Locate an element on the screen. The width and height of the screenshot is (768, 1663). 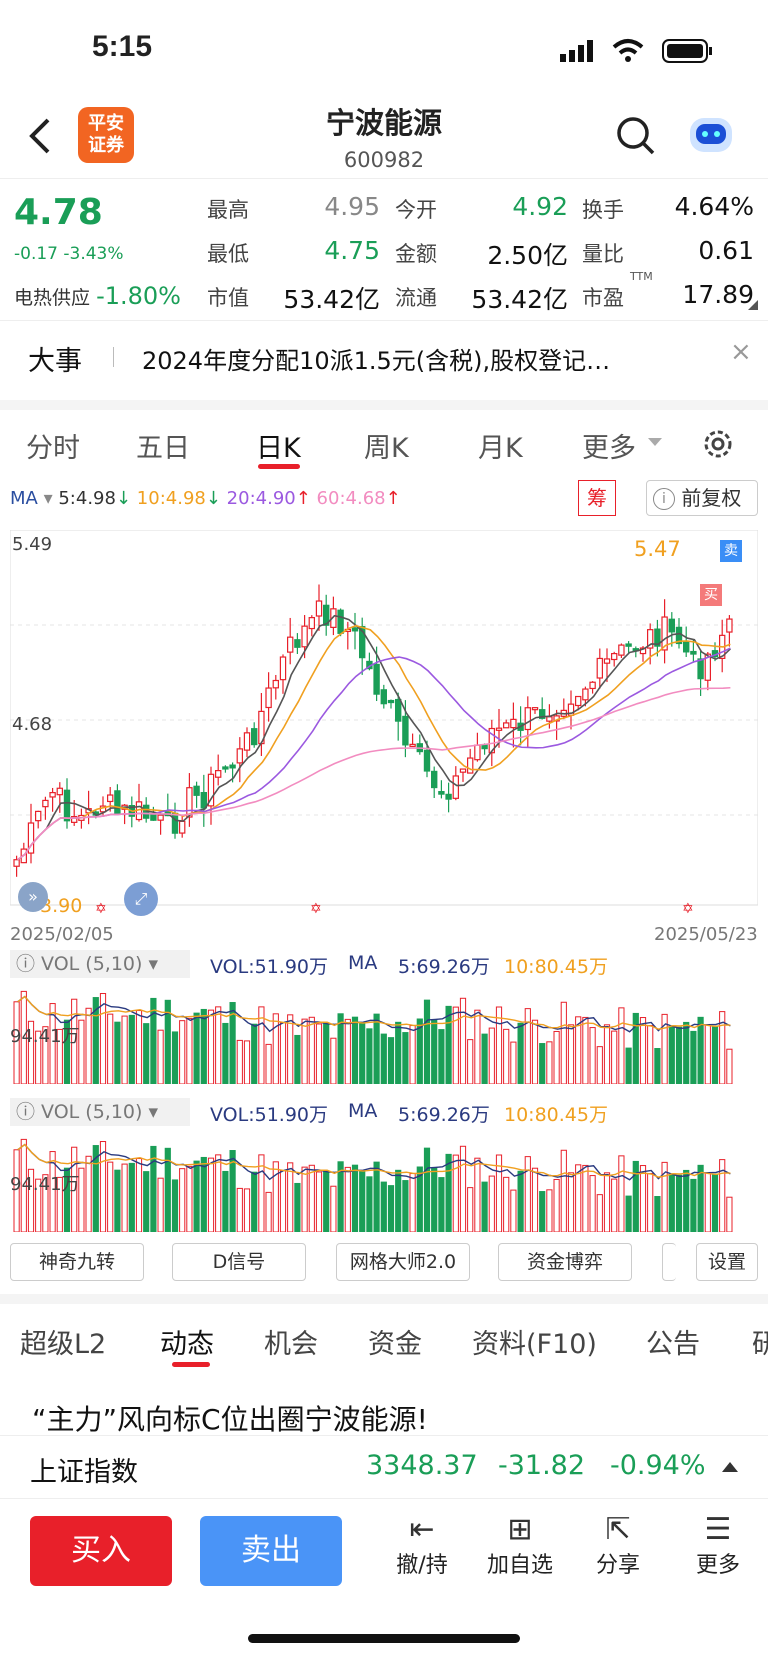
ma-line is located at coordinates (374, 773).